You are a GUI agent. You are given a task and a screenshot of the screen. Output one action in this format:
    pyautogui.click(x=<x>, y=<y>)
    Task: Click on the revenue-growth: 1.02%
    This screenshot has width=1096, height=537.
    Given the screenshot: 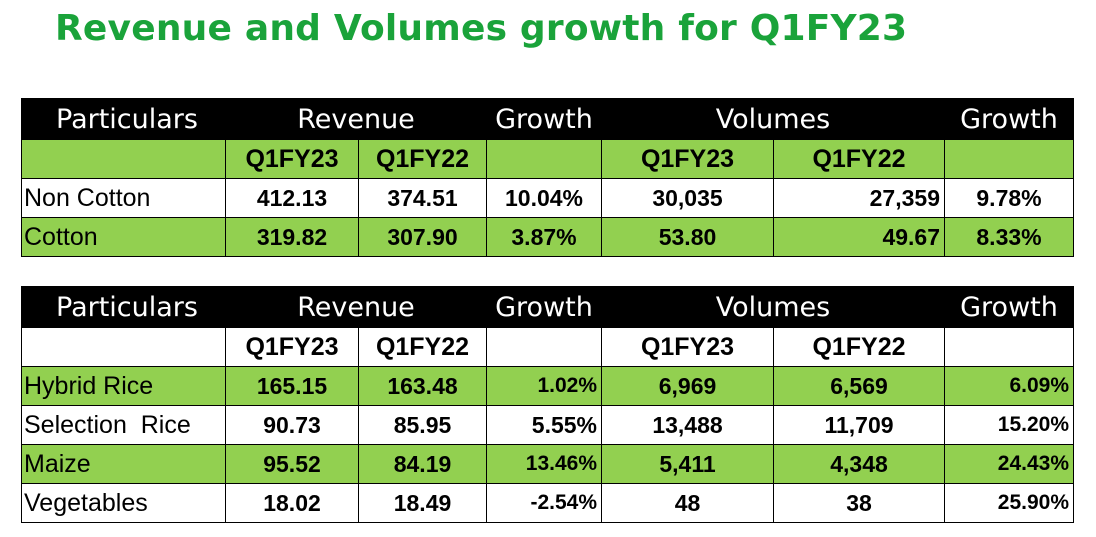 What is the action you would take?
    pyautogui.click(x=544, y=386)
    